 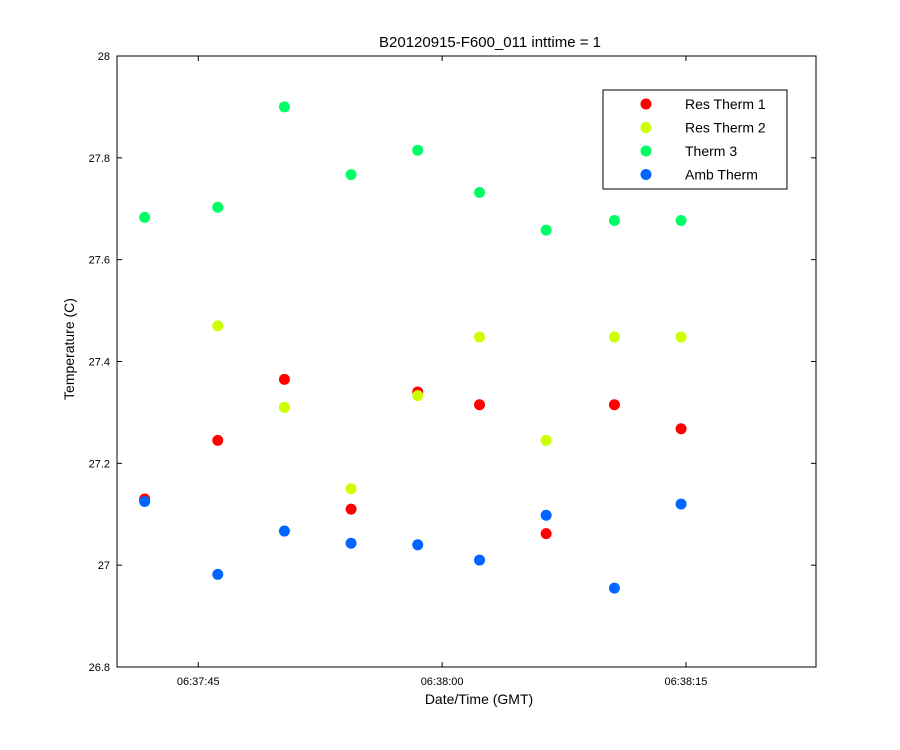 What do you see at coordinates (198, 682) in the screenshot?
I see `x-tick-label: 06:37:45` at bounding box center [198, 682].